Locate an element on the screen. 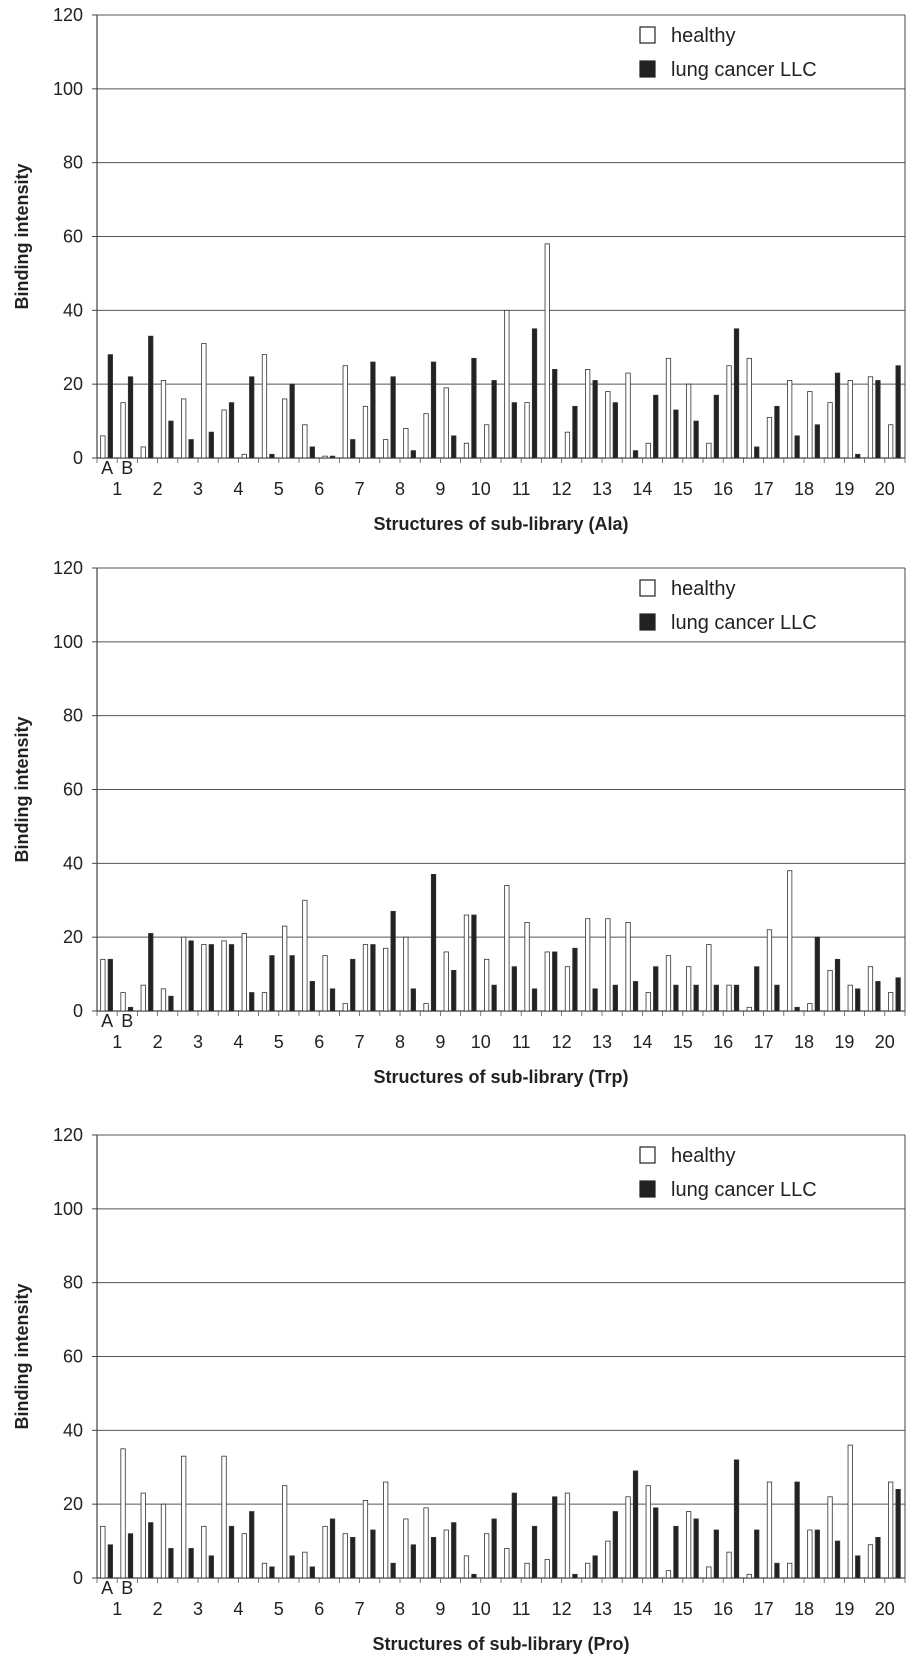  legend-label-healthy: healthy is located at coordinates (703, 589).